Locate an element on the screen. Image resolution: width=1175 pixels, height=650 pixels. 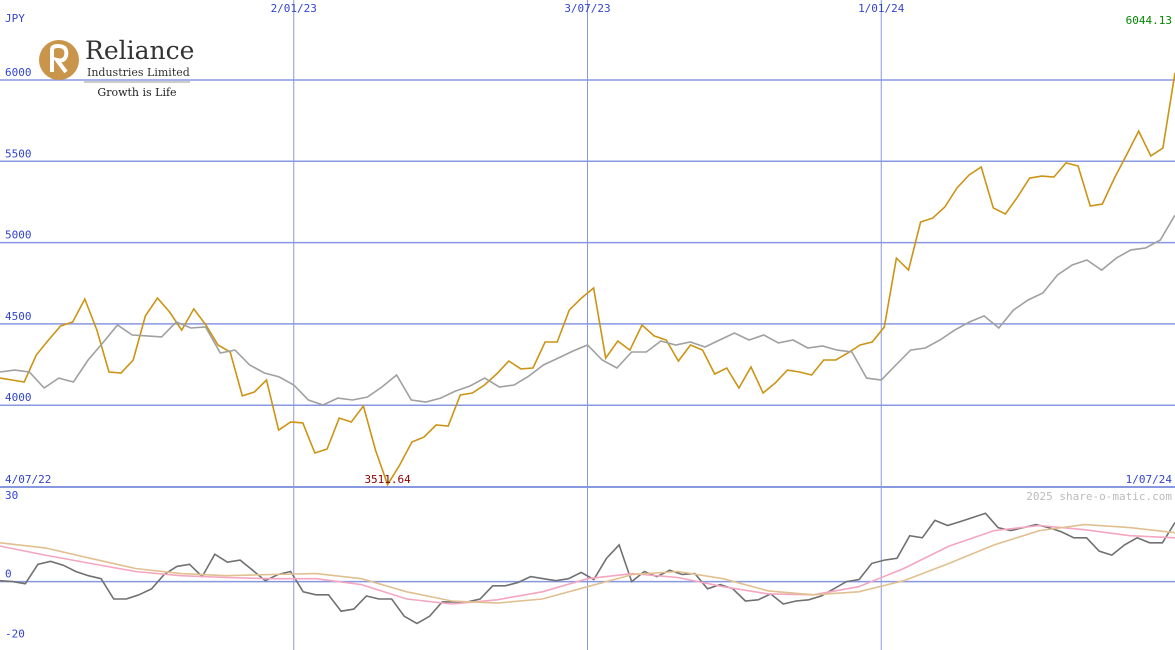
series-line is located at coordinates (587, 564).